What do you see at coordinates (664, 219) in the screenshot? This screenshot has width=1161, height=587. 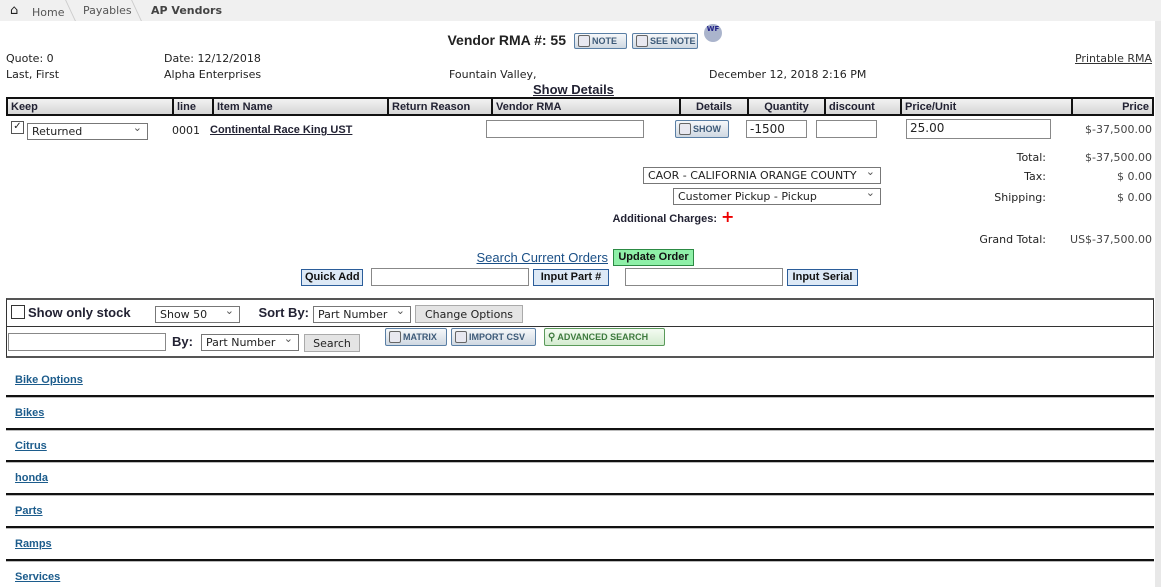 I see `additional-charges-label: Additional Charges:` at bounding box center [664, 219].